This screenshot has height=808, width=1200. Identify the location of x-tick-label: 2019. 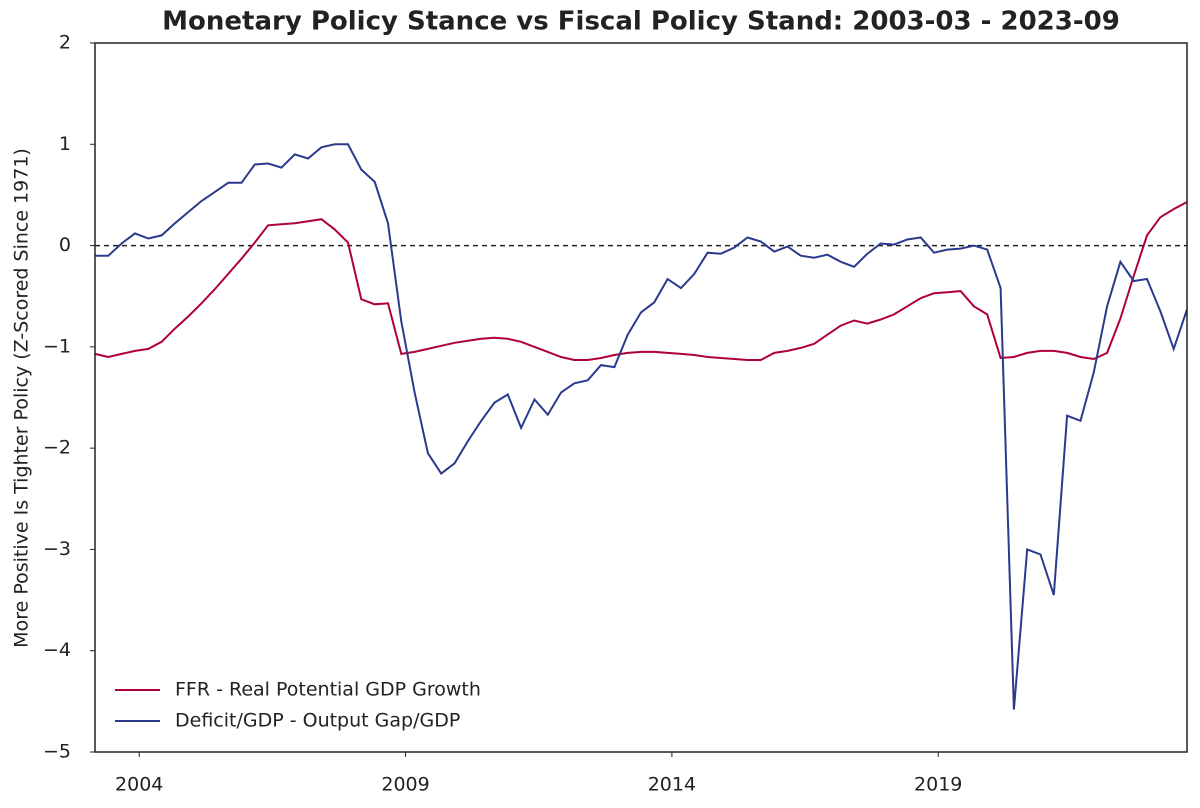
(938, 785).